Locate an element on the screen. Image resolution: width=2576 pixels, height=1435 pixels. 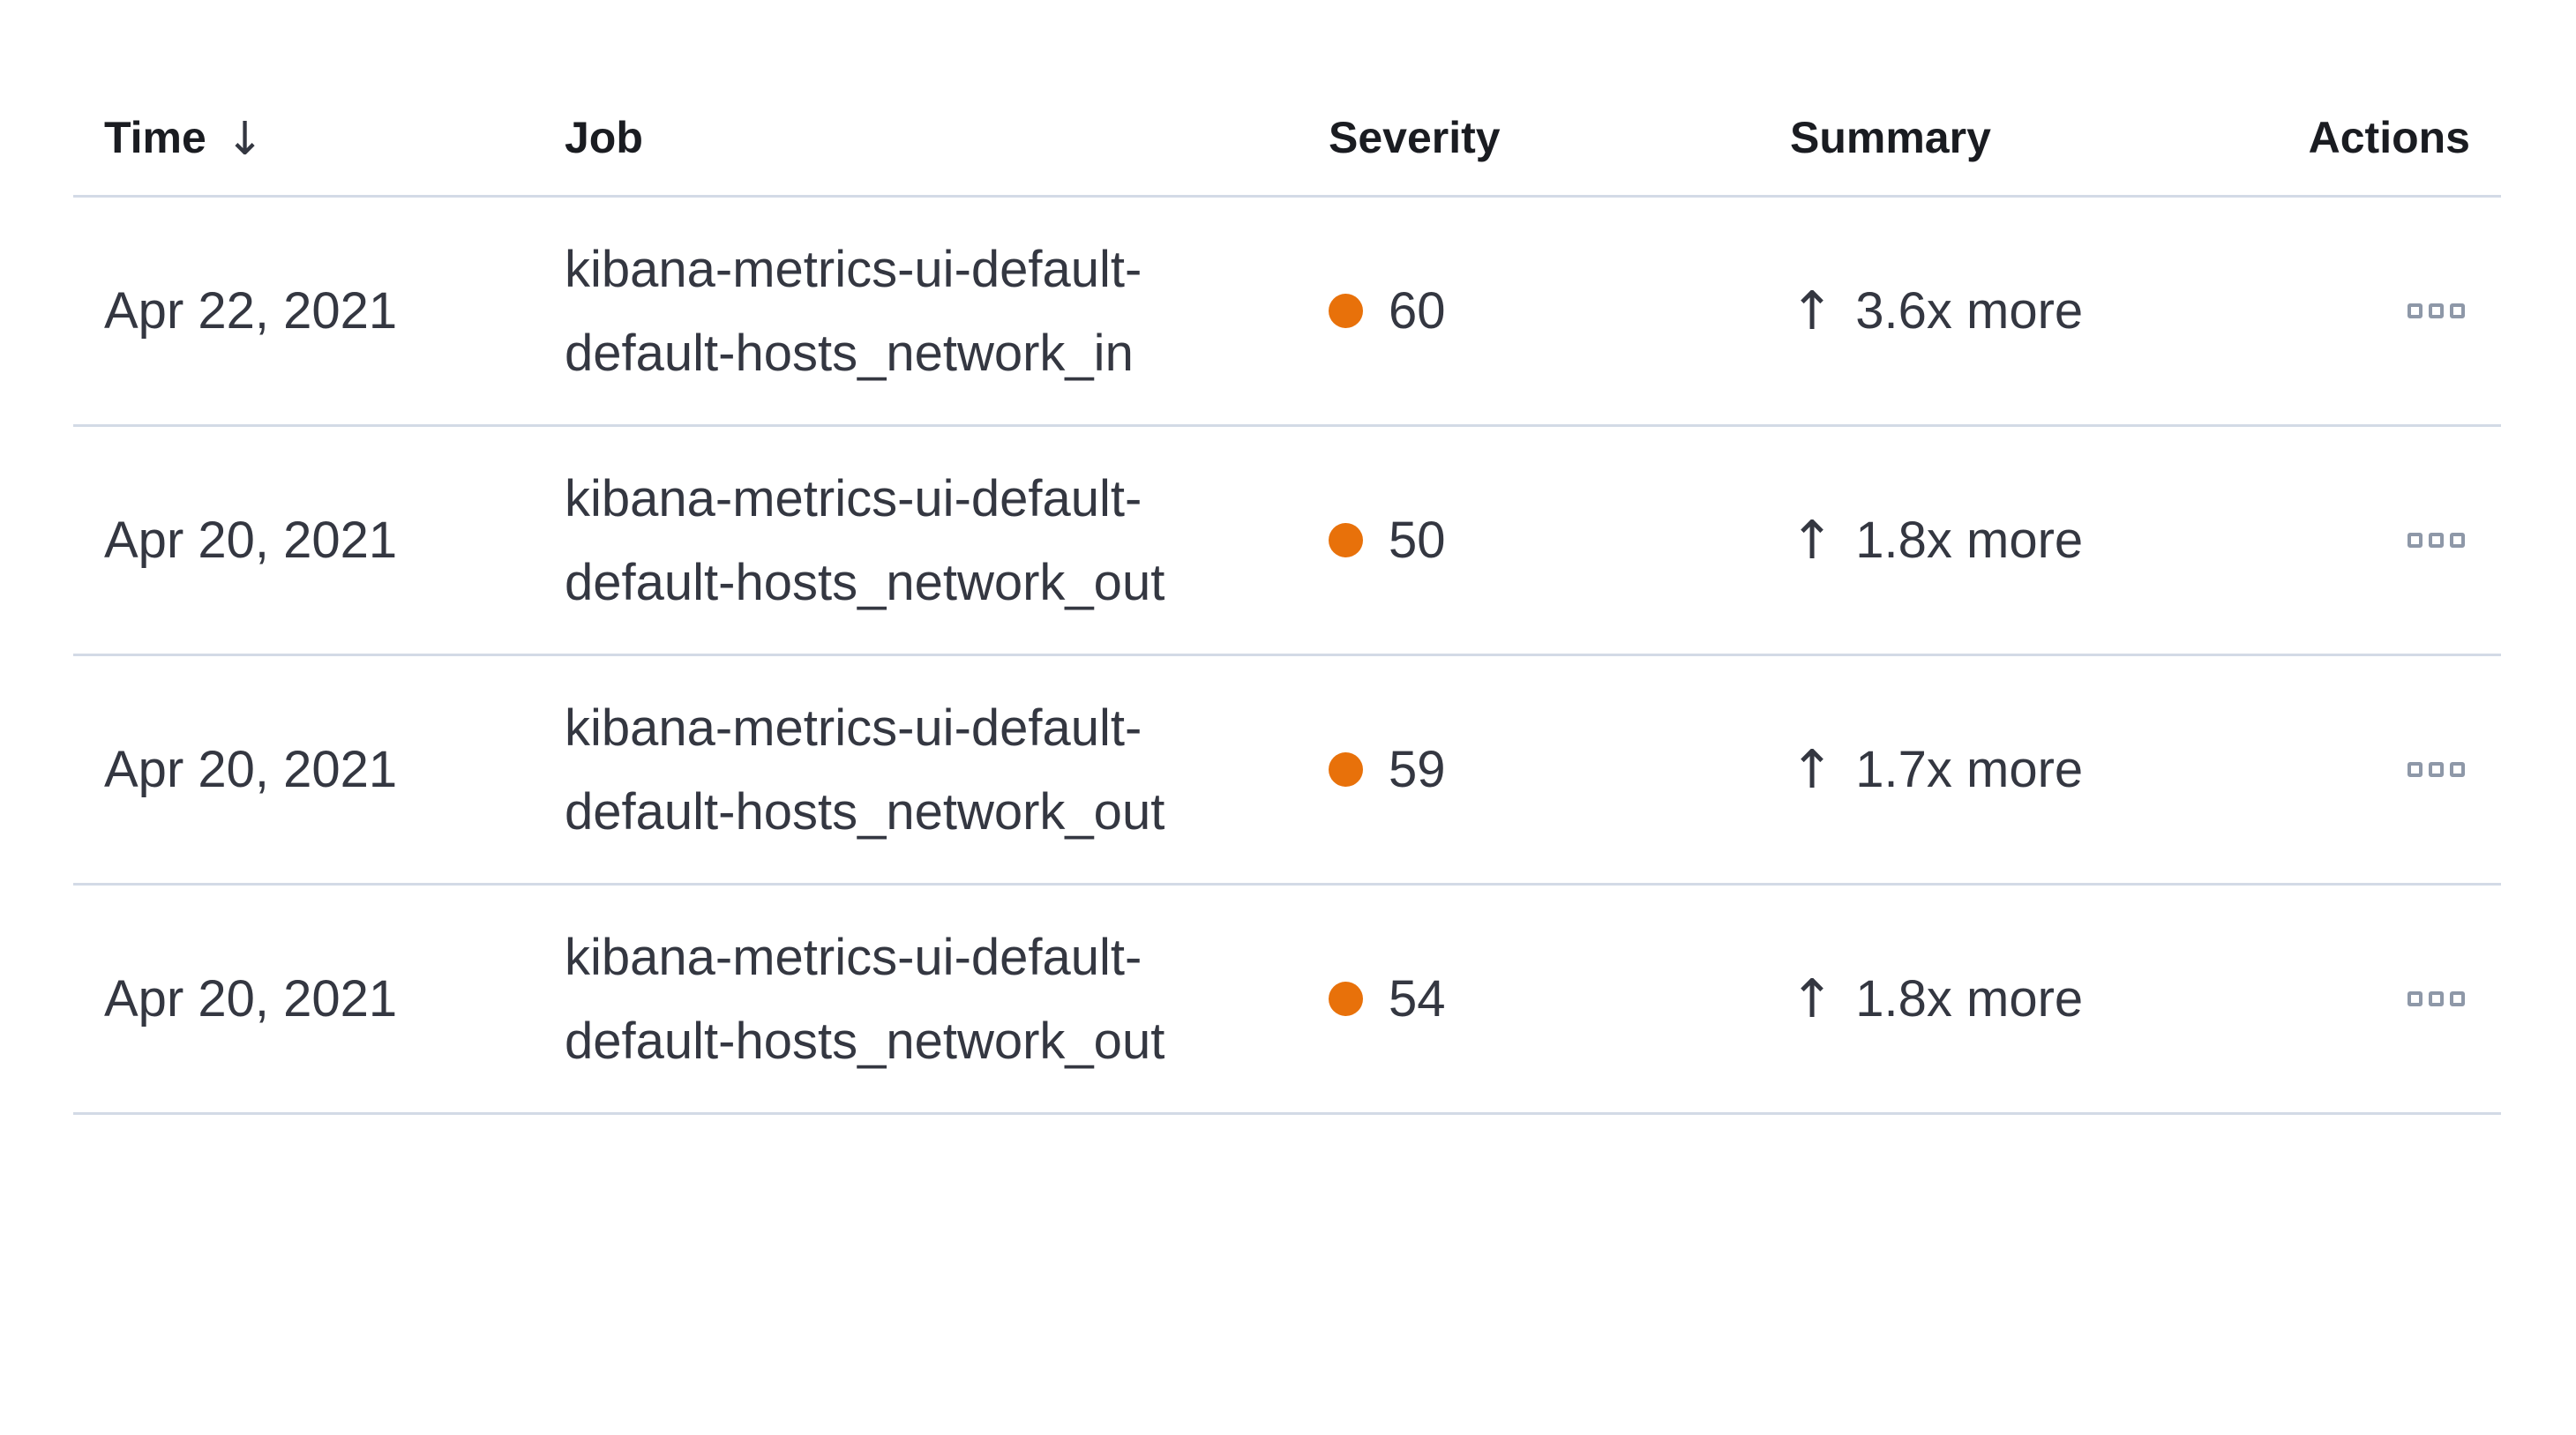
column-header-job: Job is located at coordinates (916, 137).